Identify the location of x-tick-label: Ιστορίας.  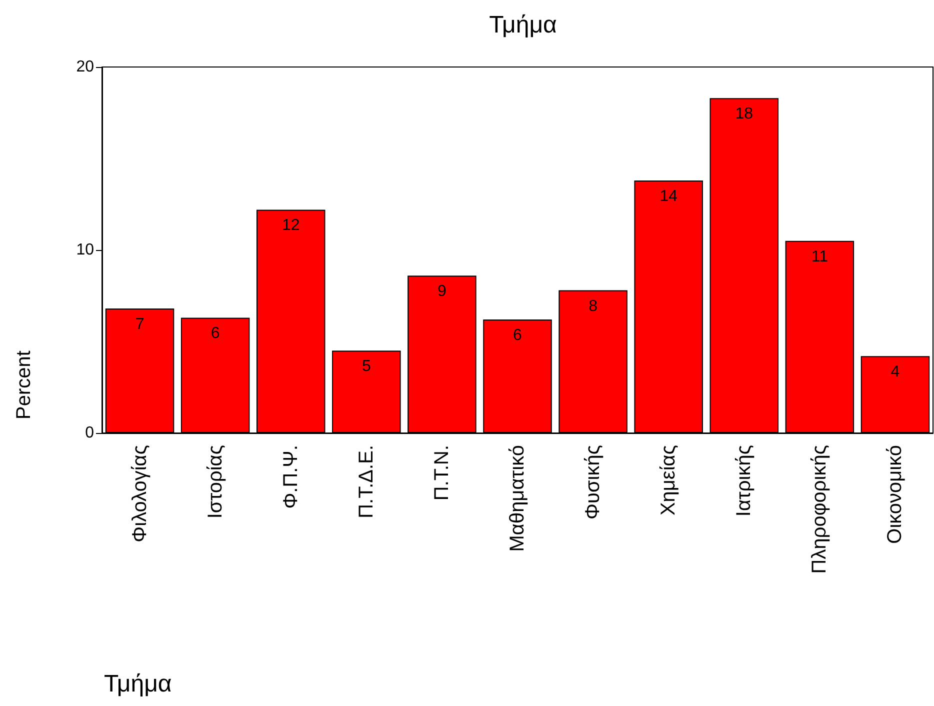
(215, 481).